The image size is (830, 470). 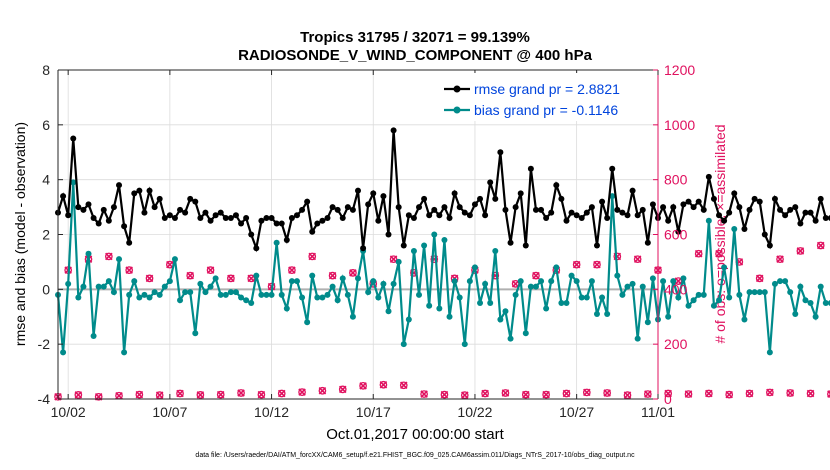 What do you see at coordinates (658, 412) in the screenshot?
I see `x-tick-label: 11/01` at bounding box center [658, 412].